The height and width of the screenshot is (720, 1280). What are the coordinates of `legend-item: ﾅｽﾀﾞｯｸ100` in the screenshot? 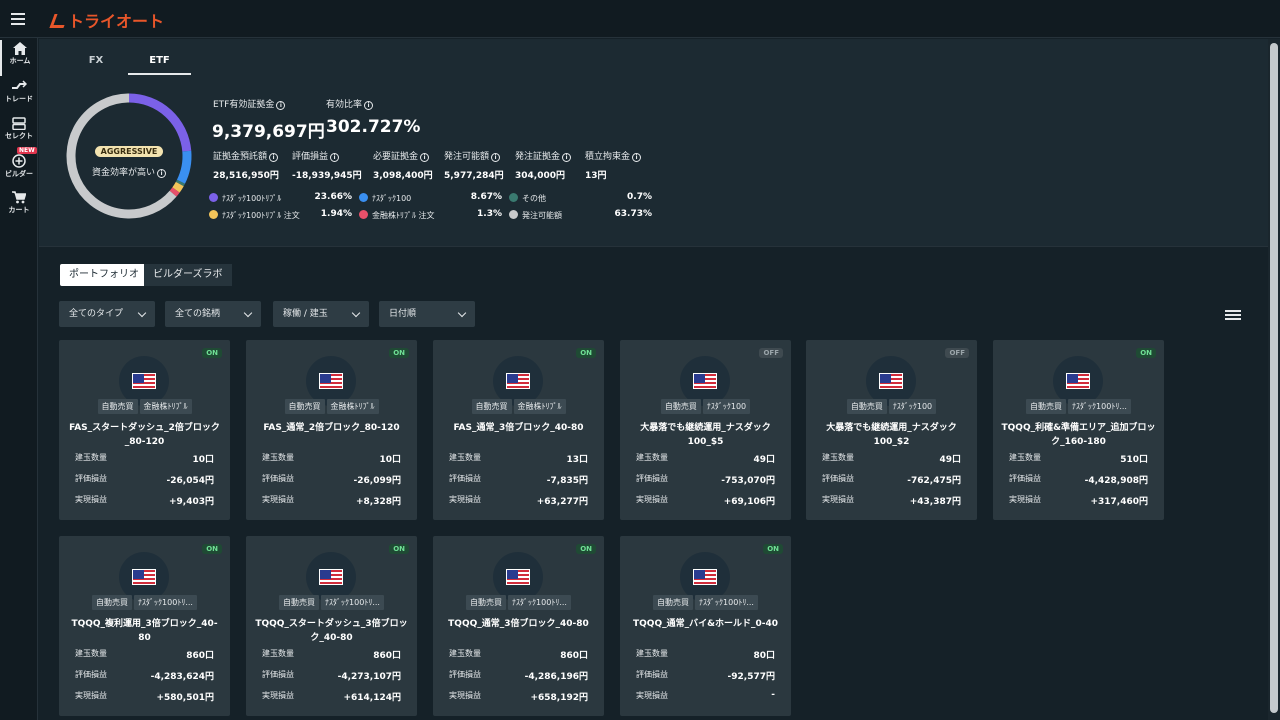 It's located at (385, 198).